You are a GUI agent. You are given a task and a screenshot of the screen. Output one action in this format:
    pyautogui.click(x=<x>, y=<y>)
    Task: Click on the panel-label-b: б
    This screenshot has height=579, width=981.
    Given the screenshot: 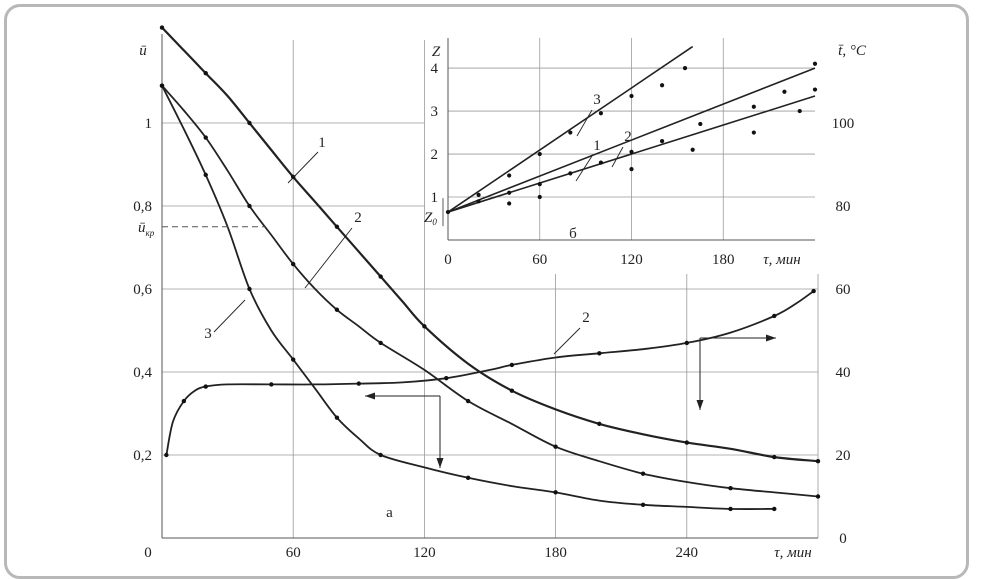 What is the action you would take?
    pyautogui.click(x=573, y=234)
    